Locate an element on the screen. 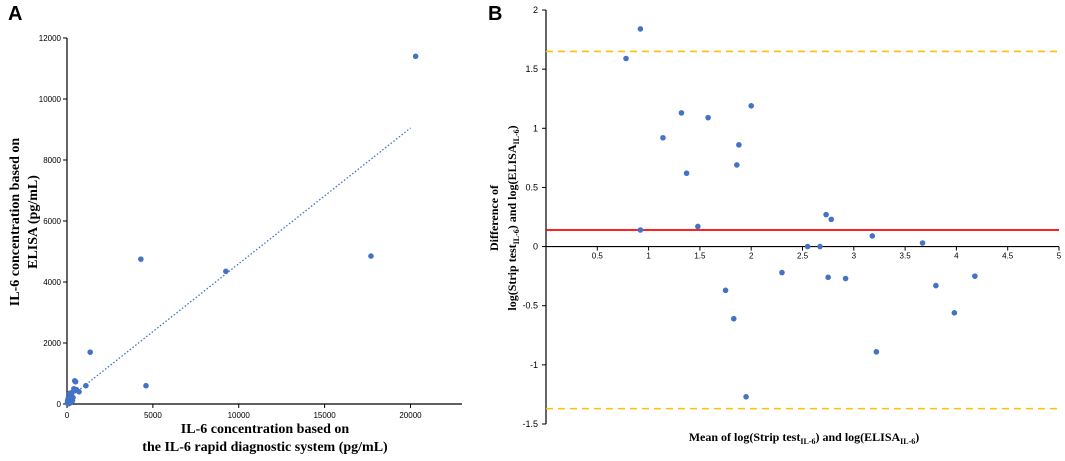 This screenshot has height=461, width=1065. chart-b-xtick-label: 0.5 is located at coordinates (598, 256).